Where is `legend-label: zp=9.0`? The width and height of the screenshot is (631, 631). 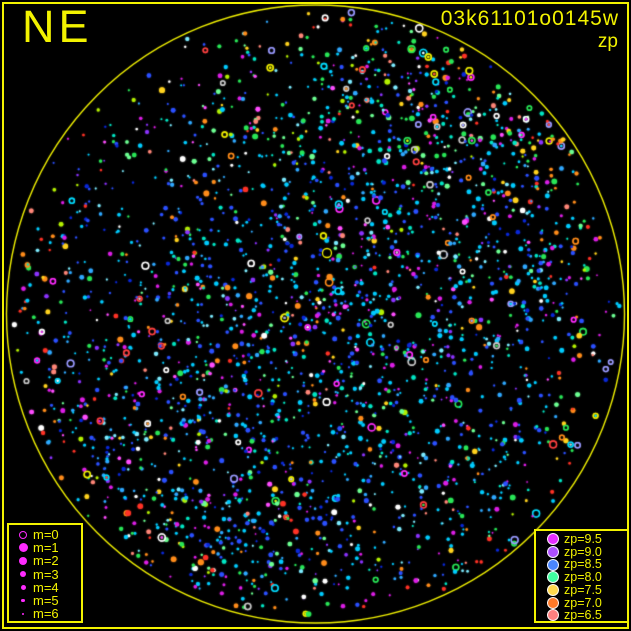
legend-label: zp=9.0 is located at coordinates (583, 551).